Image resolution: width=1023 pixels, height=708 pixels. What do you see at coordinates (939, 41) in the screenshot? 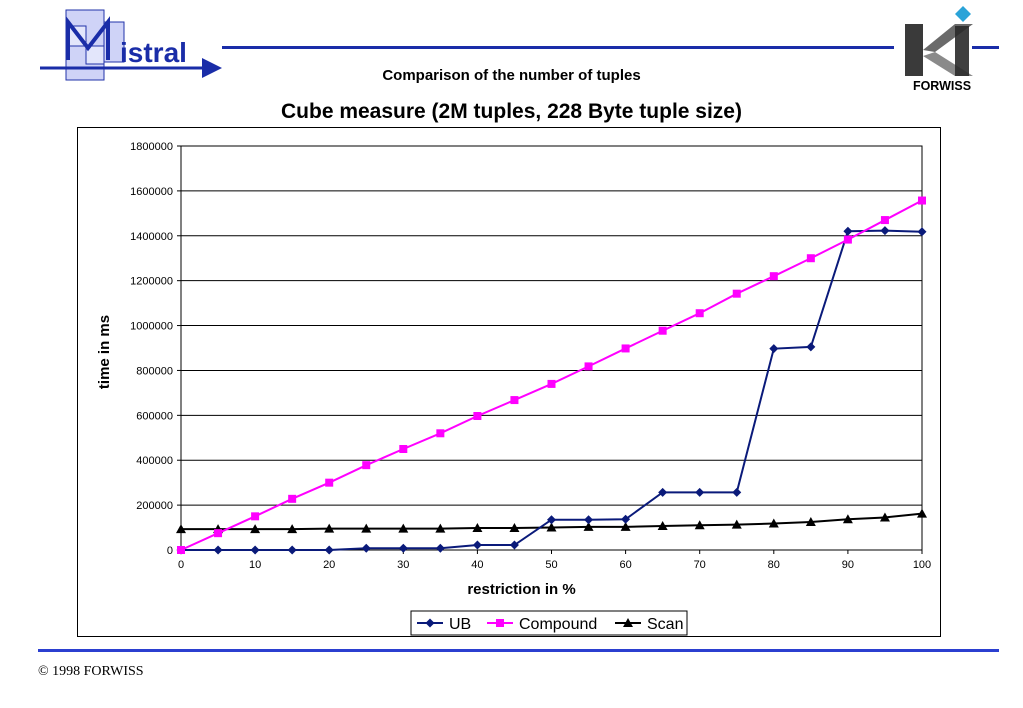
I see `forwiss-logo` at bounding box center [939, 41].